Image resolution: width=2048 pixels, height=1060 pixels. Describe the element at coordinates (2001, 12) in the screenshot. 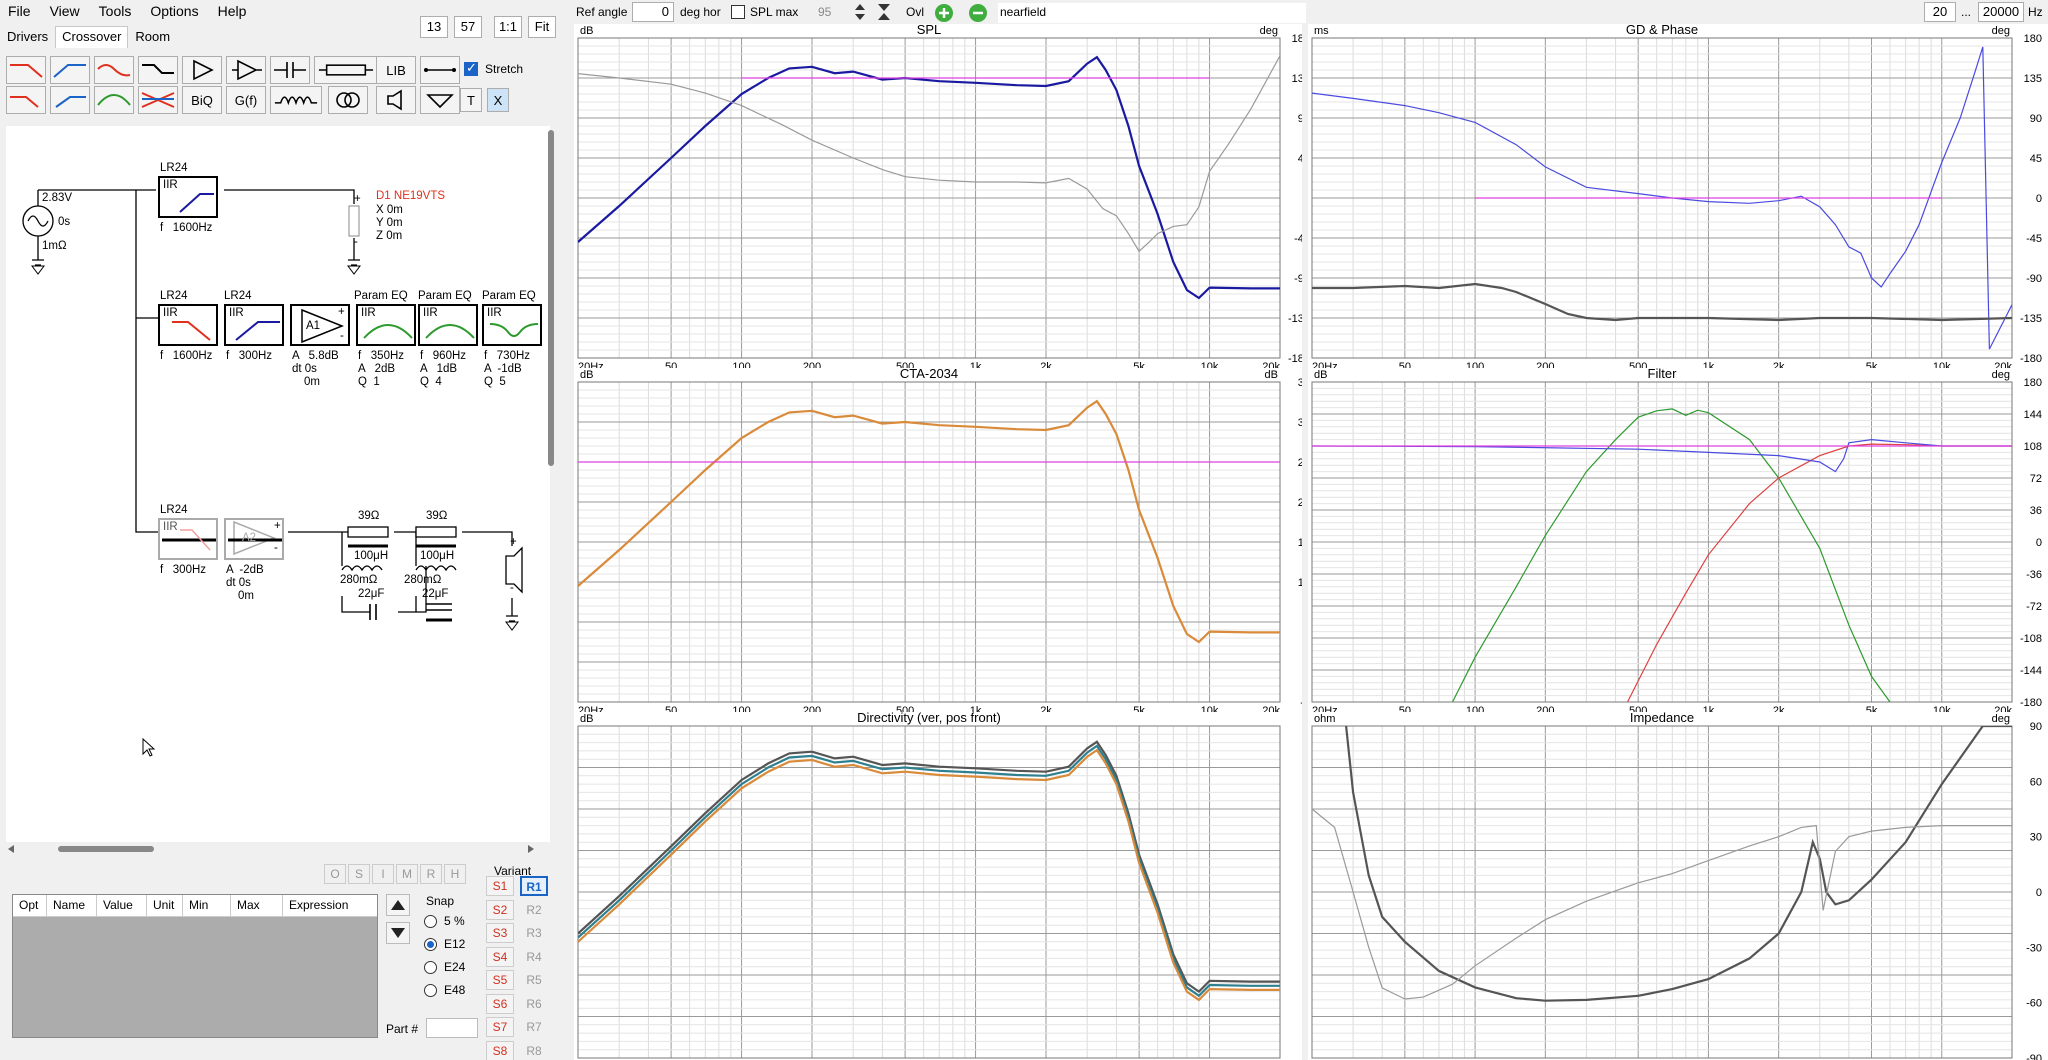

I see `freq-max-input: 20000` at that location.